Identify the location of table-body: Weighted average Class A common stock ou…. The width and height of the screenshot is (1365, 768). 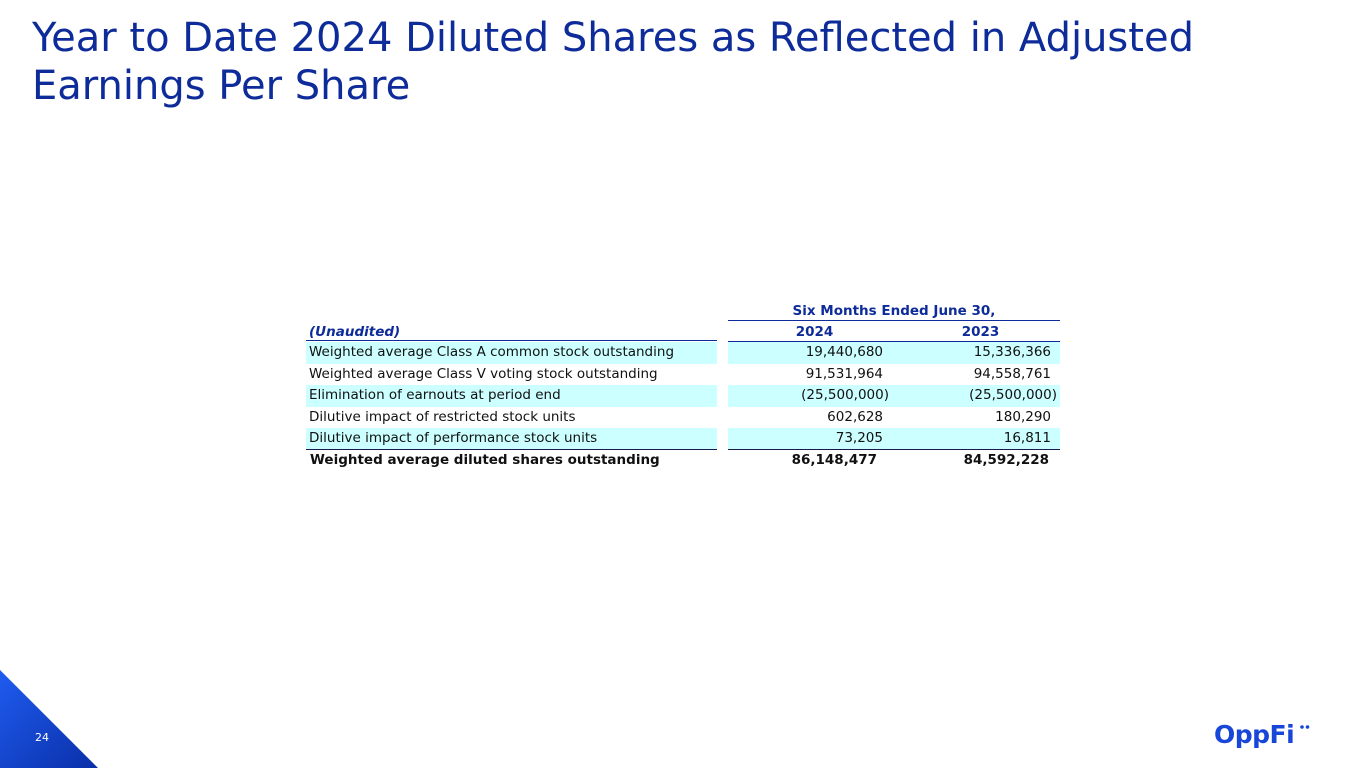
(683, 406).